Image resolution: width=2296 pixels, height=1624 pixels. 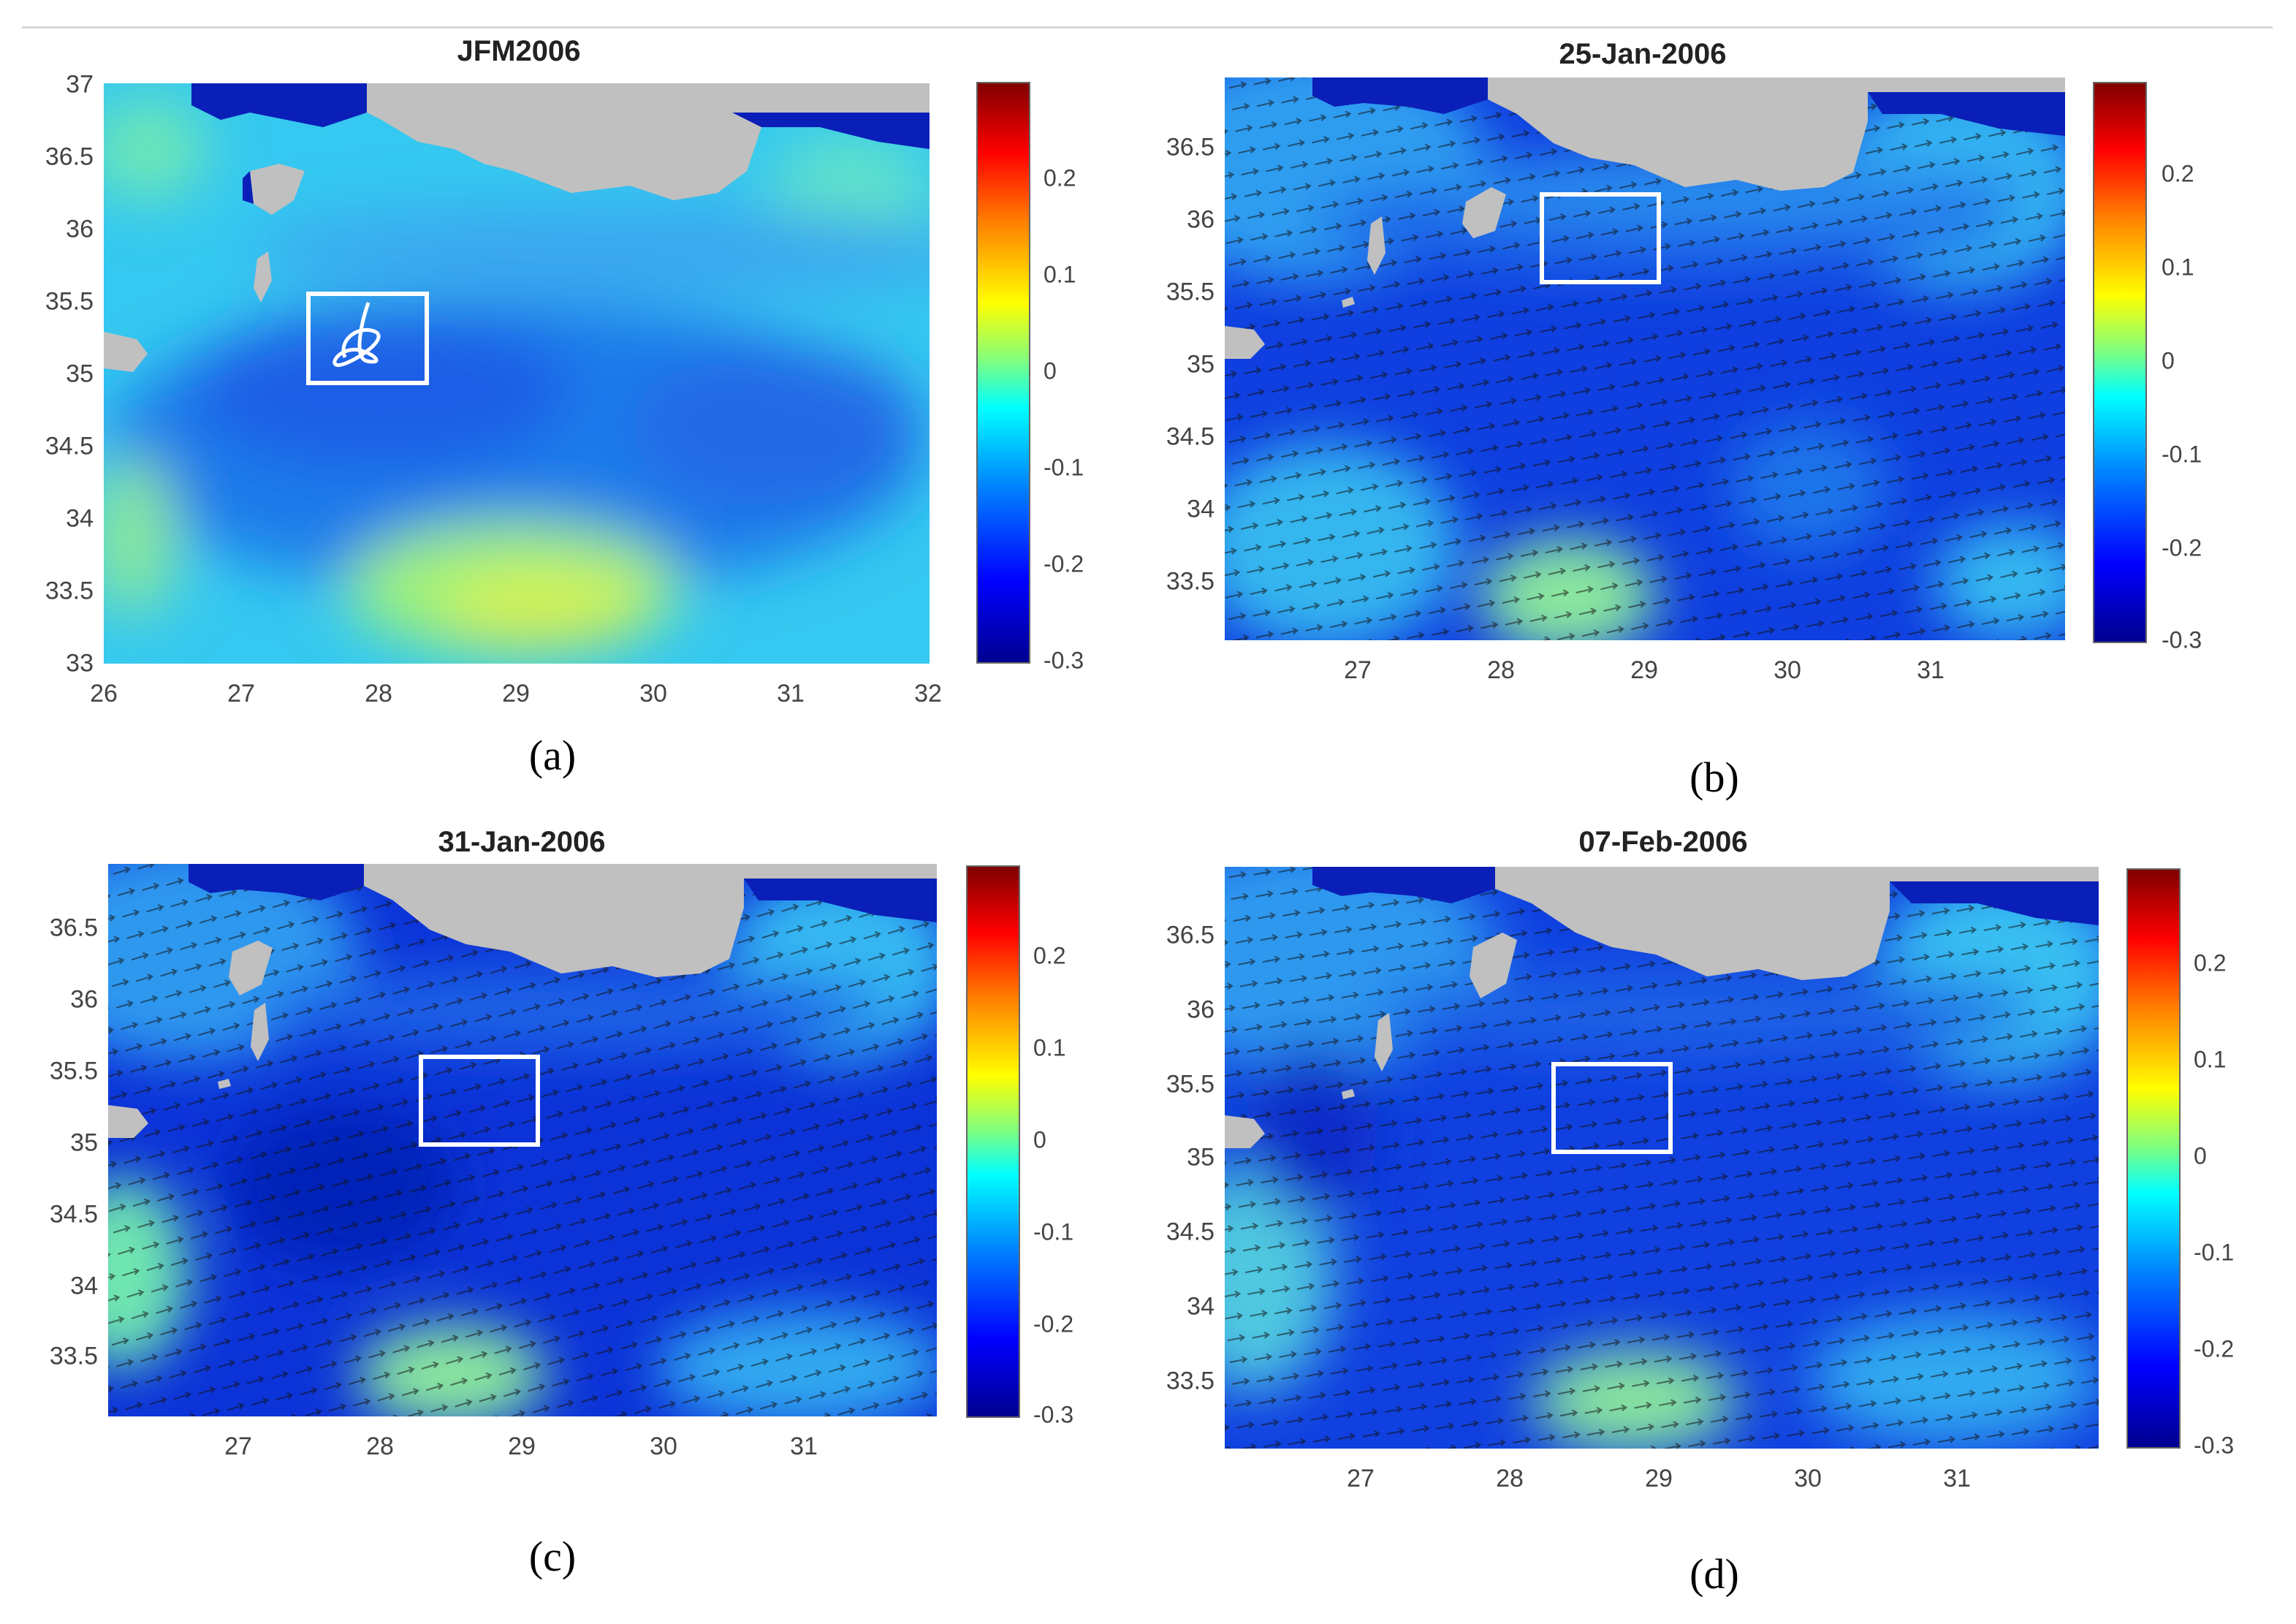 I want to click on panel-caption: (b), so click(x=1714, y=778).